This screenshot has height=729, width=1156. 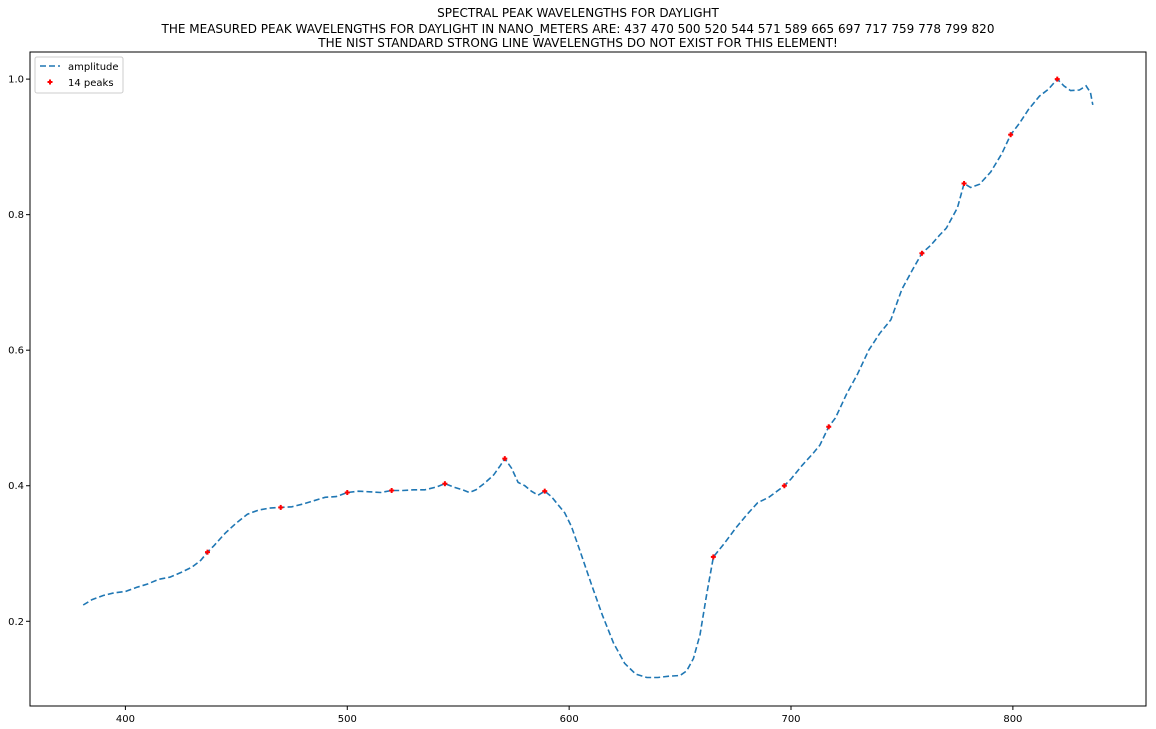 What do you see at coordinates (16, 486) in the screenshot?
I see `y-tick-label: 0.4` at bounding box center [16, 486].